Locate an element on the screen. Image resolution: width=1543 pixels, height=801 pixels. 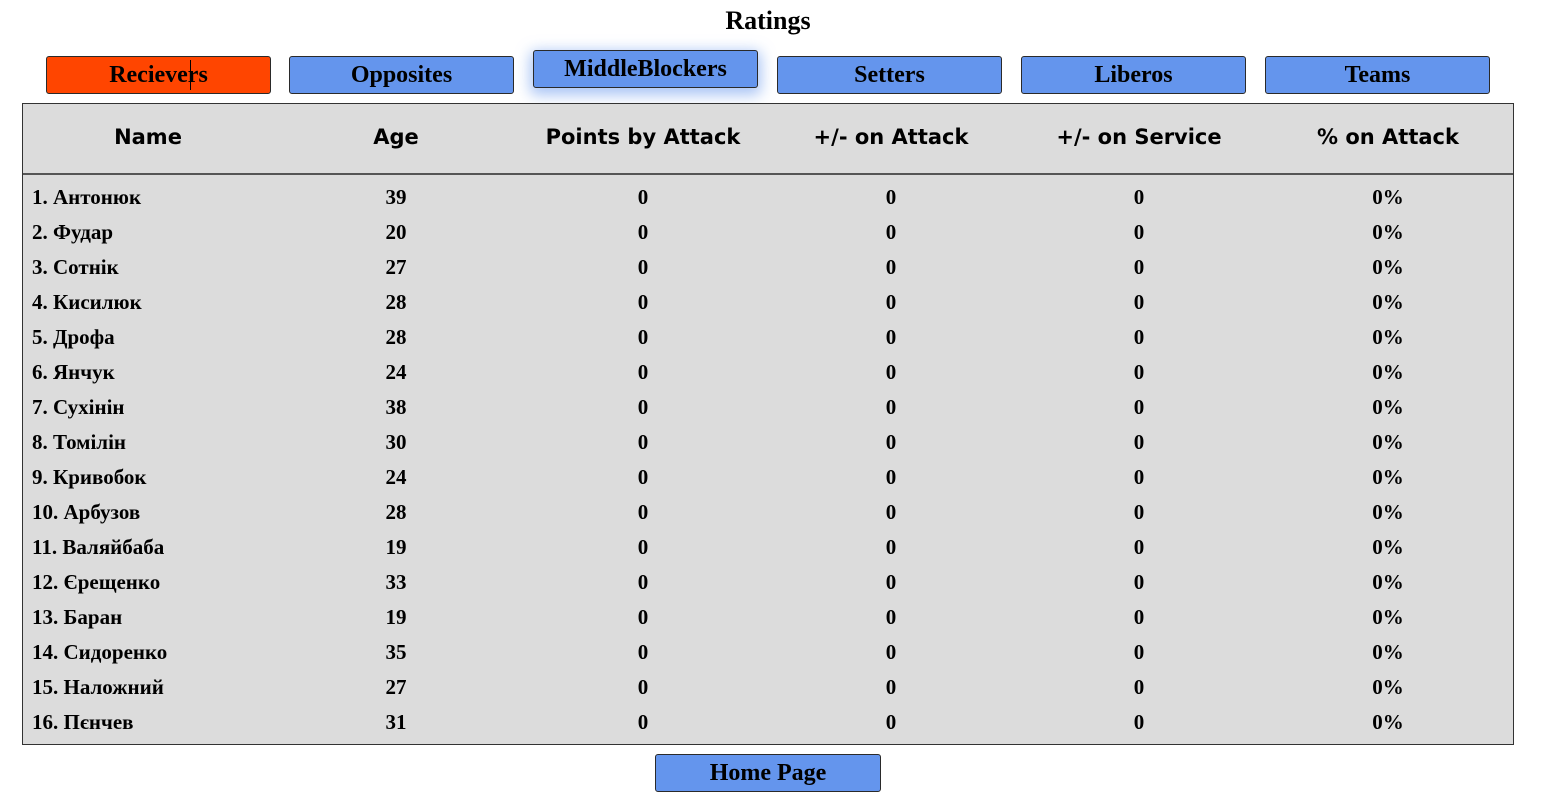
name-cell: 15. Наложний is located at coordinates (98, 687).